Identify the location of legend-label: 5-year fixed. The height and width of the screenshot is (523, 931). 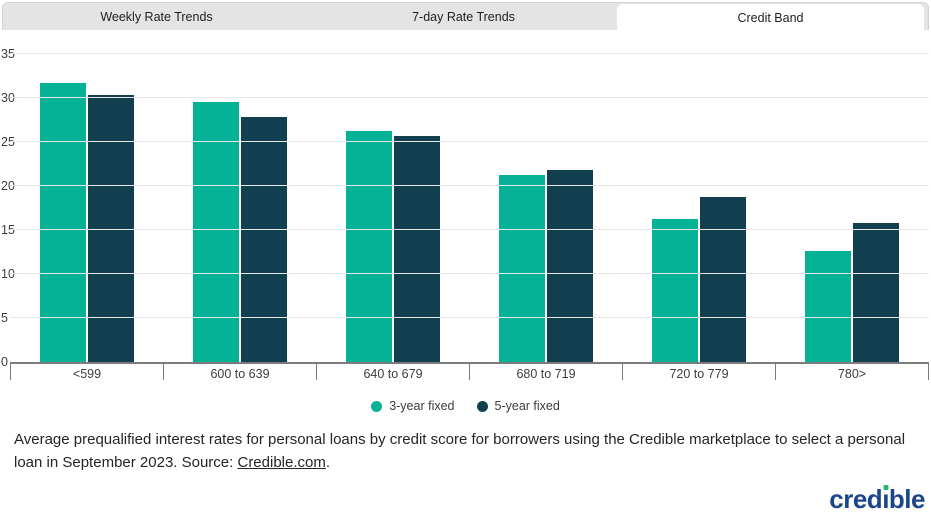
(527, 406).